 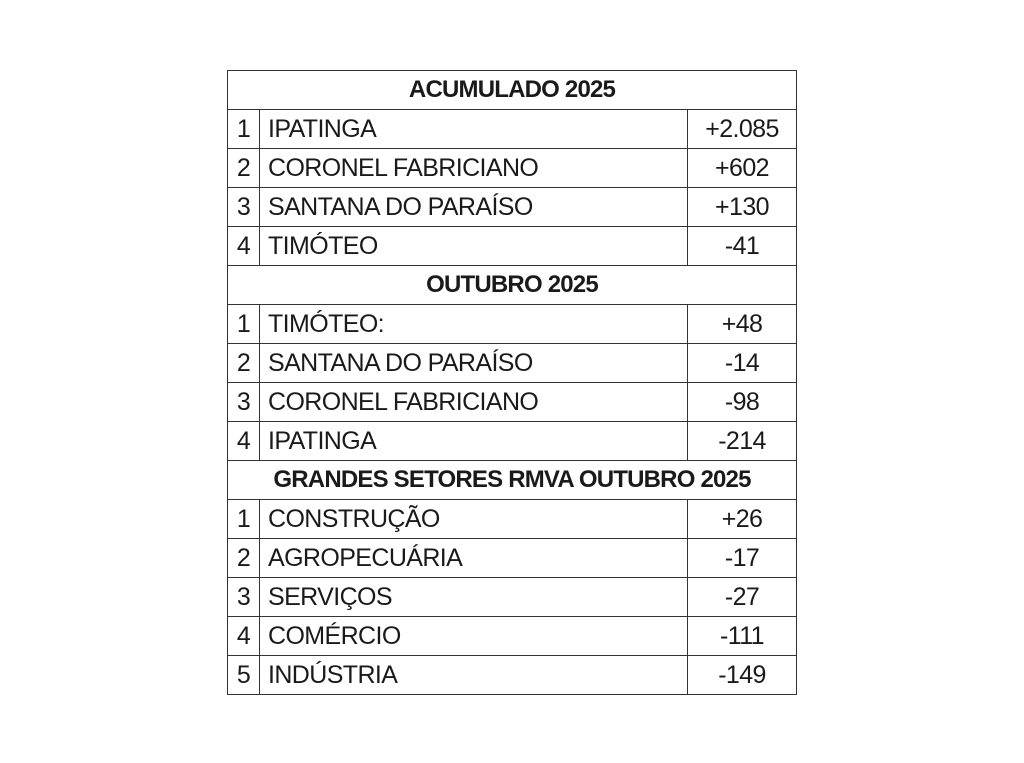 I want to click on value: -27, so click(x=742, y=597).